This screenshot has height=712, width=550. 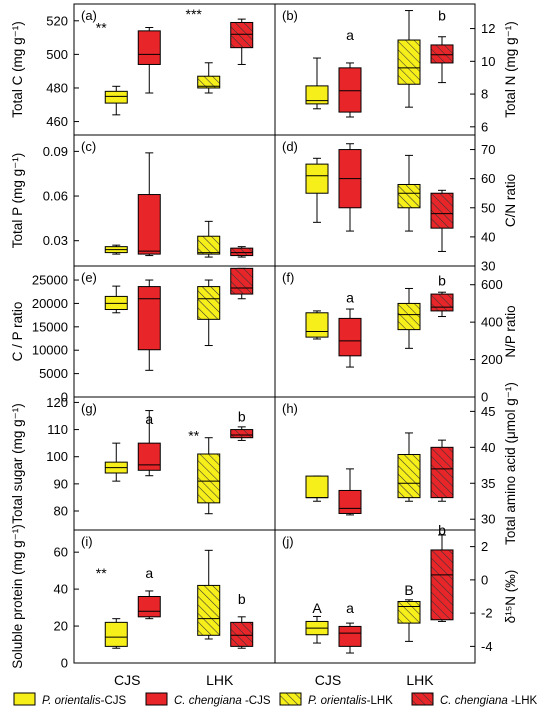 I want to click on panel-frame, so click(x=375, y=596).